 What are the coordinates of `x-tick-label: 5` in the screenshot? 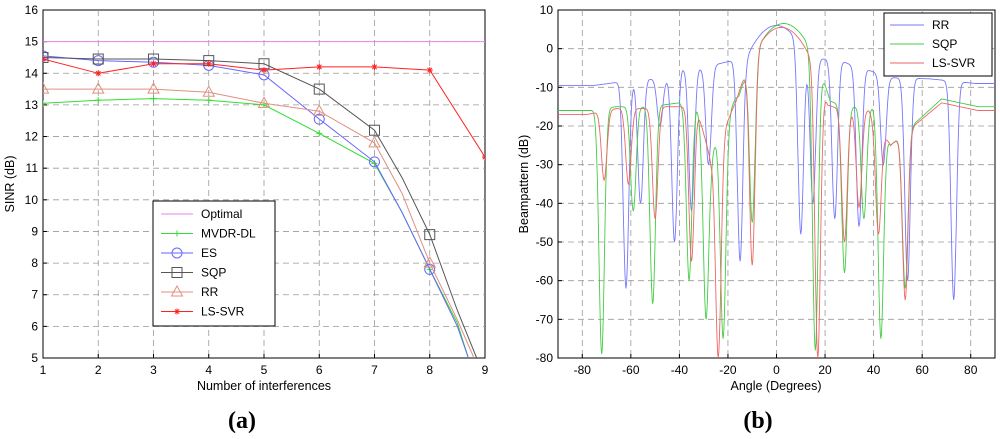 It's located at (264, 370).